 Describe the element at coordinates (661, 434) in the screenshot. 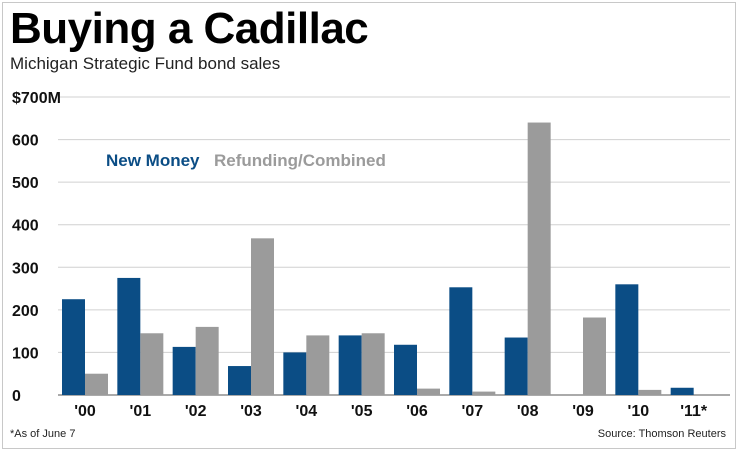

I see `source-credit: Source: Thomson Reuters` at that location.